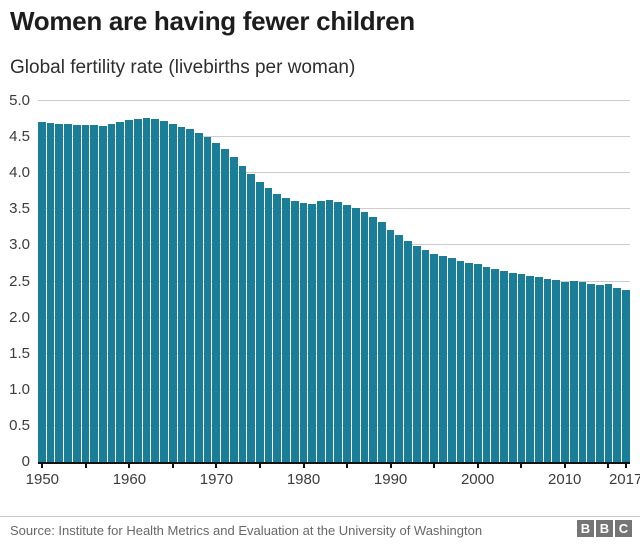 The height and width of the screenshot is (549, 640). What do you see at coordinates (373, 339) in the screenshot?
I see `bar-1988` at bounding box center [373, 339].